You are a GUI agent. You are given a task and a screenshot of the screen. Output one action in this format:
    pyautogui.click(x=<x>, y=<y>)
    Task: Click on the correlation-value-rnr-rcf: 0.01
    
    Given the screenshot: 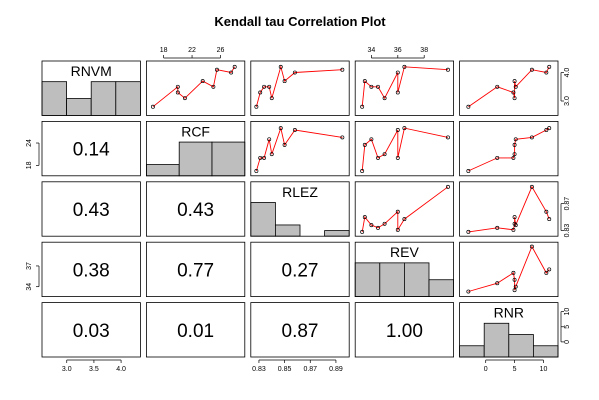 What is the action you would take?
    pyautogui.click(x=195, y=331)
    